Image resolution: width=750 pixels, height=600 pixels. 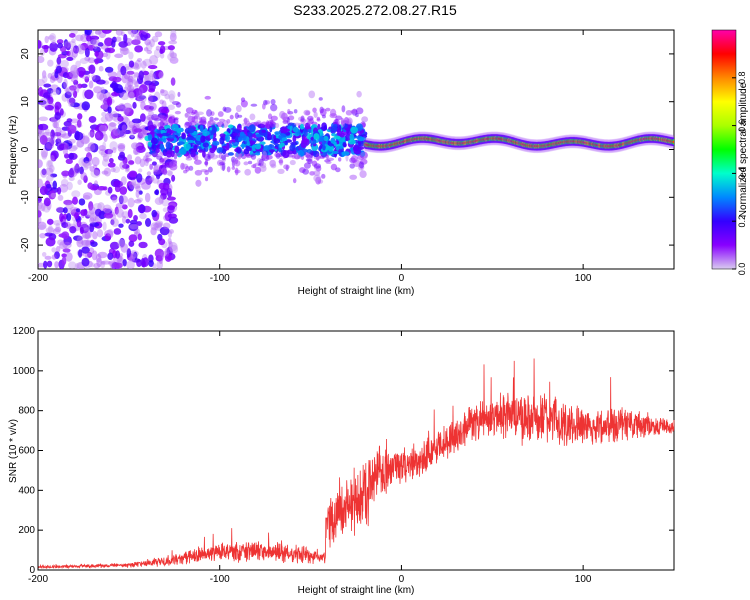 What do you see at coordinates (13, 451) in the screenshot?
I see `snr-ylabel: SNR (10 * v/v)` at bounding box center [13, 451].